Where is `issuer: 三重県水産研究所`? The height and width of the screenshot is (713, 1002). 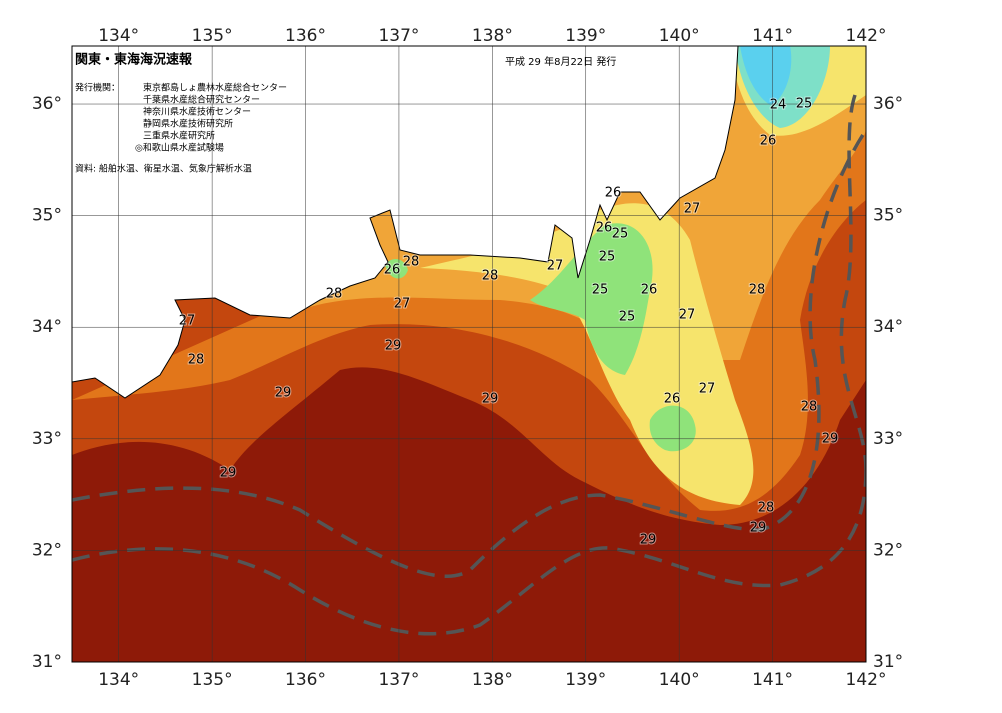 issuer: 三重県水産研究所 is located at coordinates (179, 136).